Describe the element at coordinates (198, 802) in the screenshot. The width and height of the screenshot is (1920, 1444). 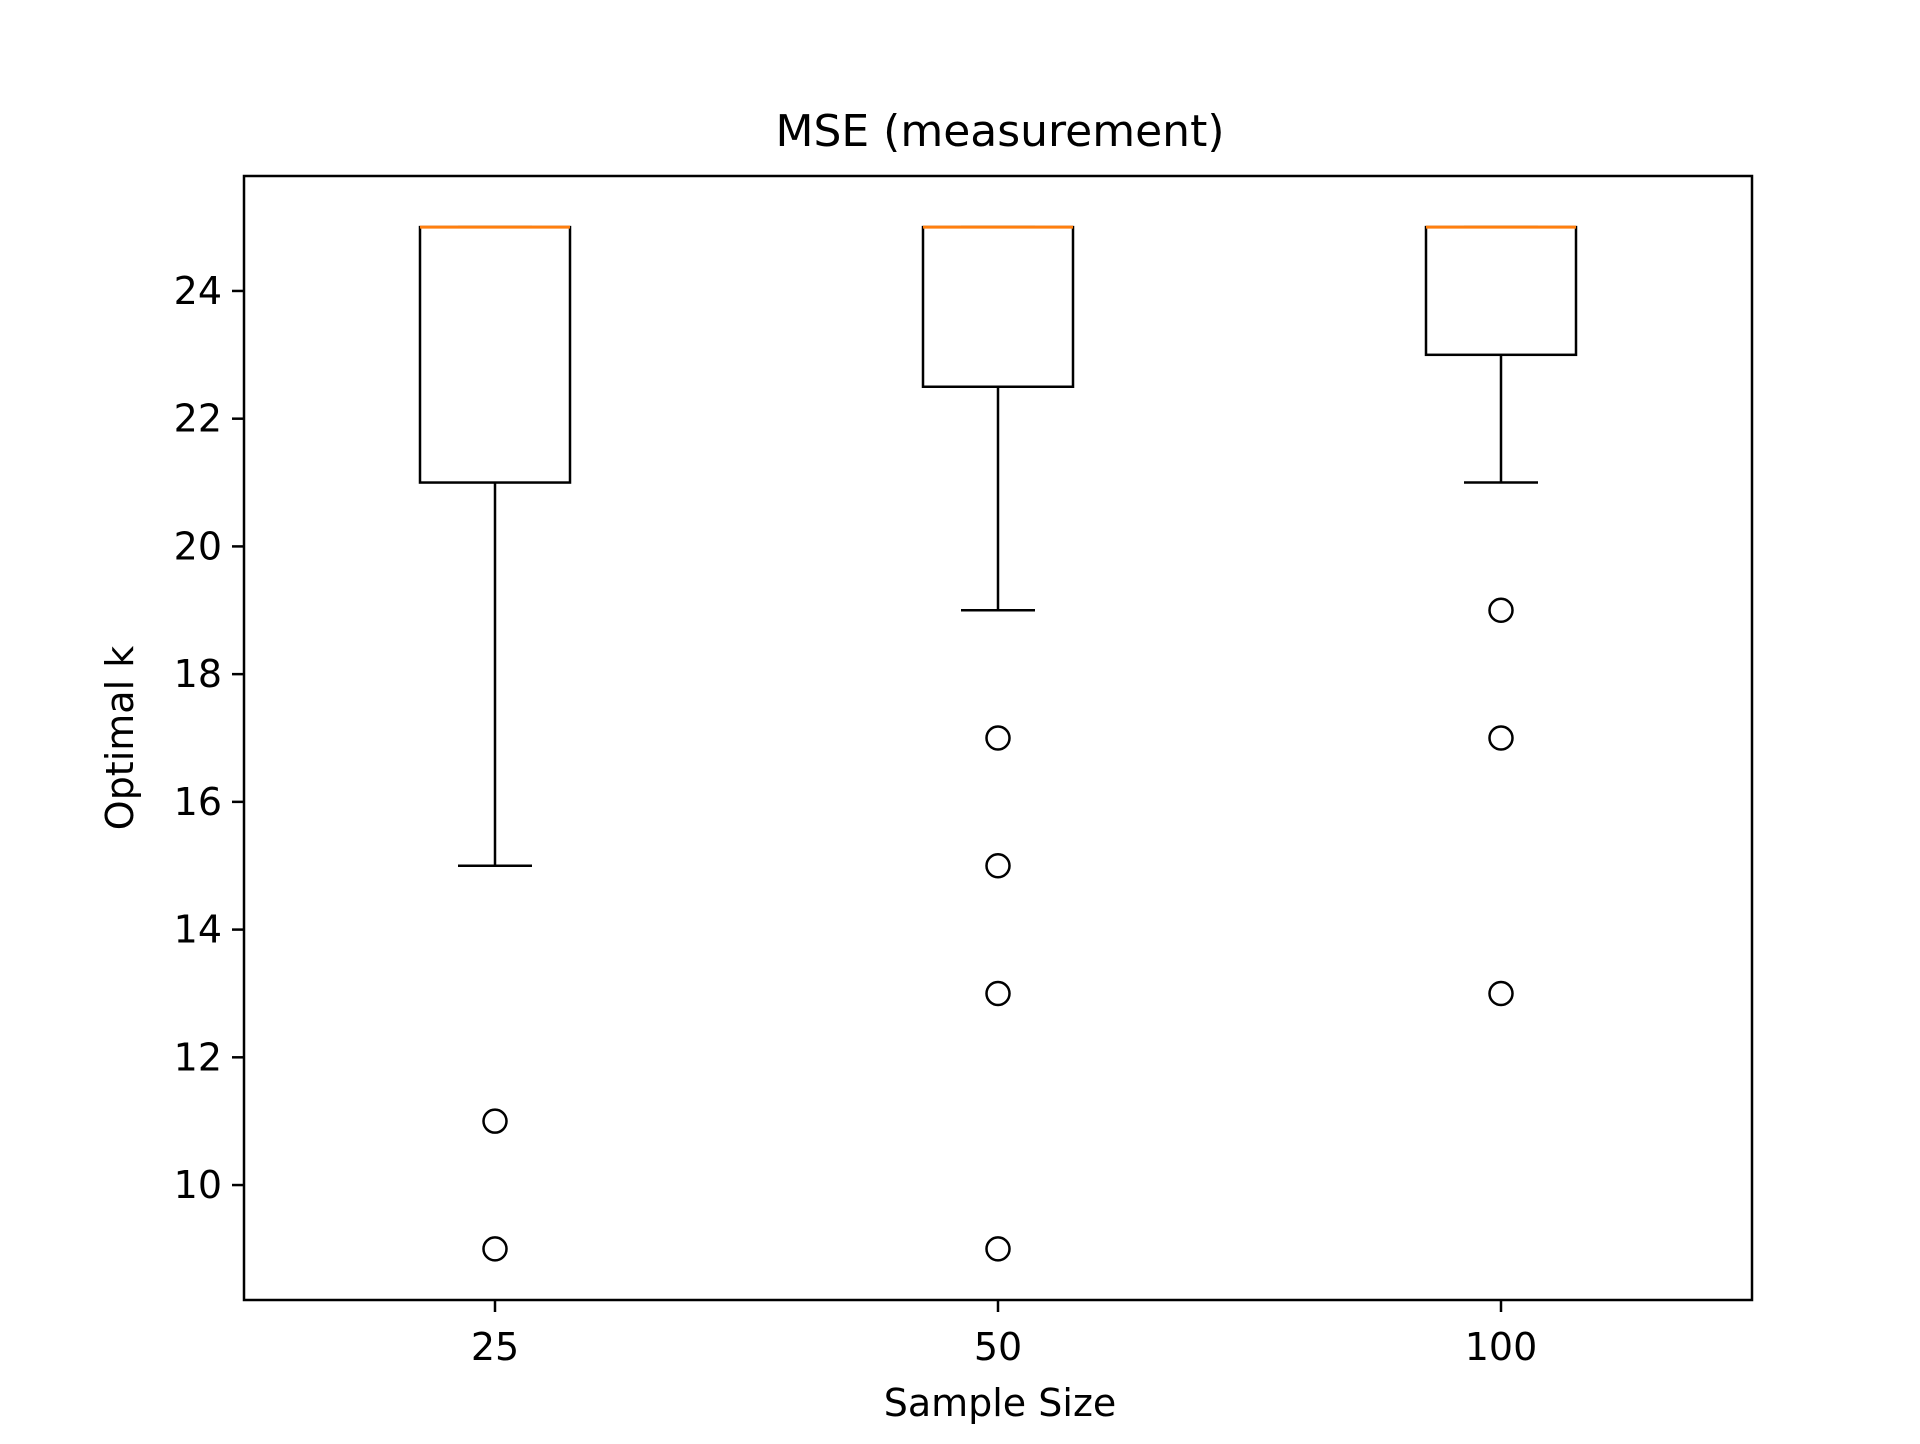
I see `y-tick-label: 16` at that location.